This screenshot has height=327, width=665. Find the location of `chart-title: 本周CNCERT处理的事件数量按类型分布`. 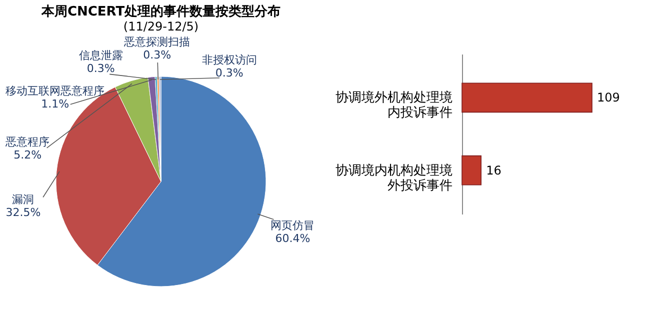

chart-title: 本周CNCERT处理的事件数量按类型分布 is located at coordinates (160, 12).